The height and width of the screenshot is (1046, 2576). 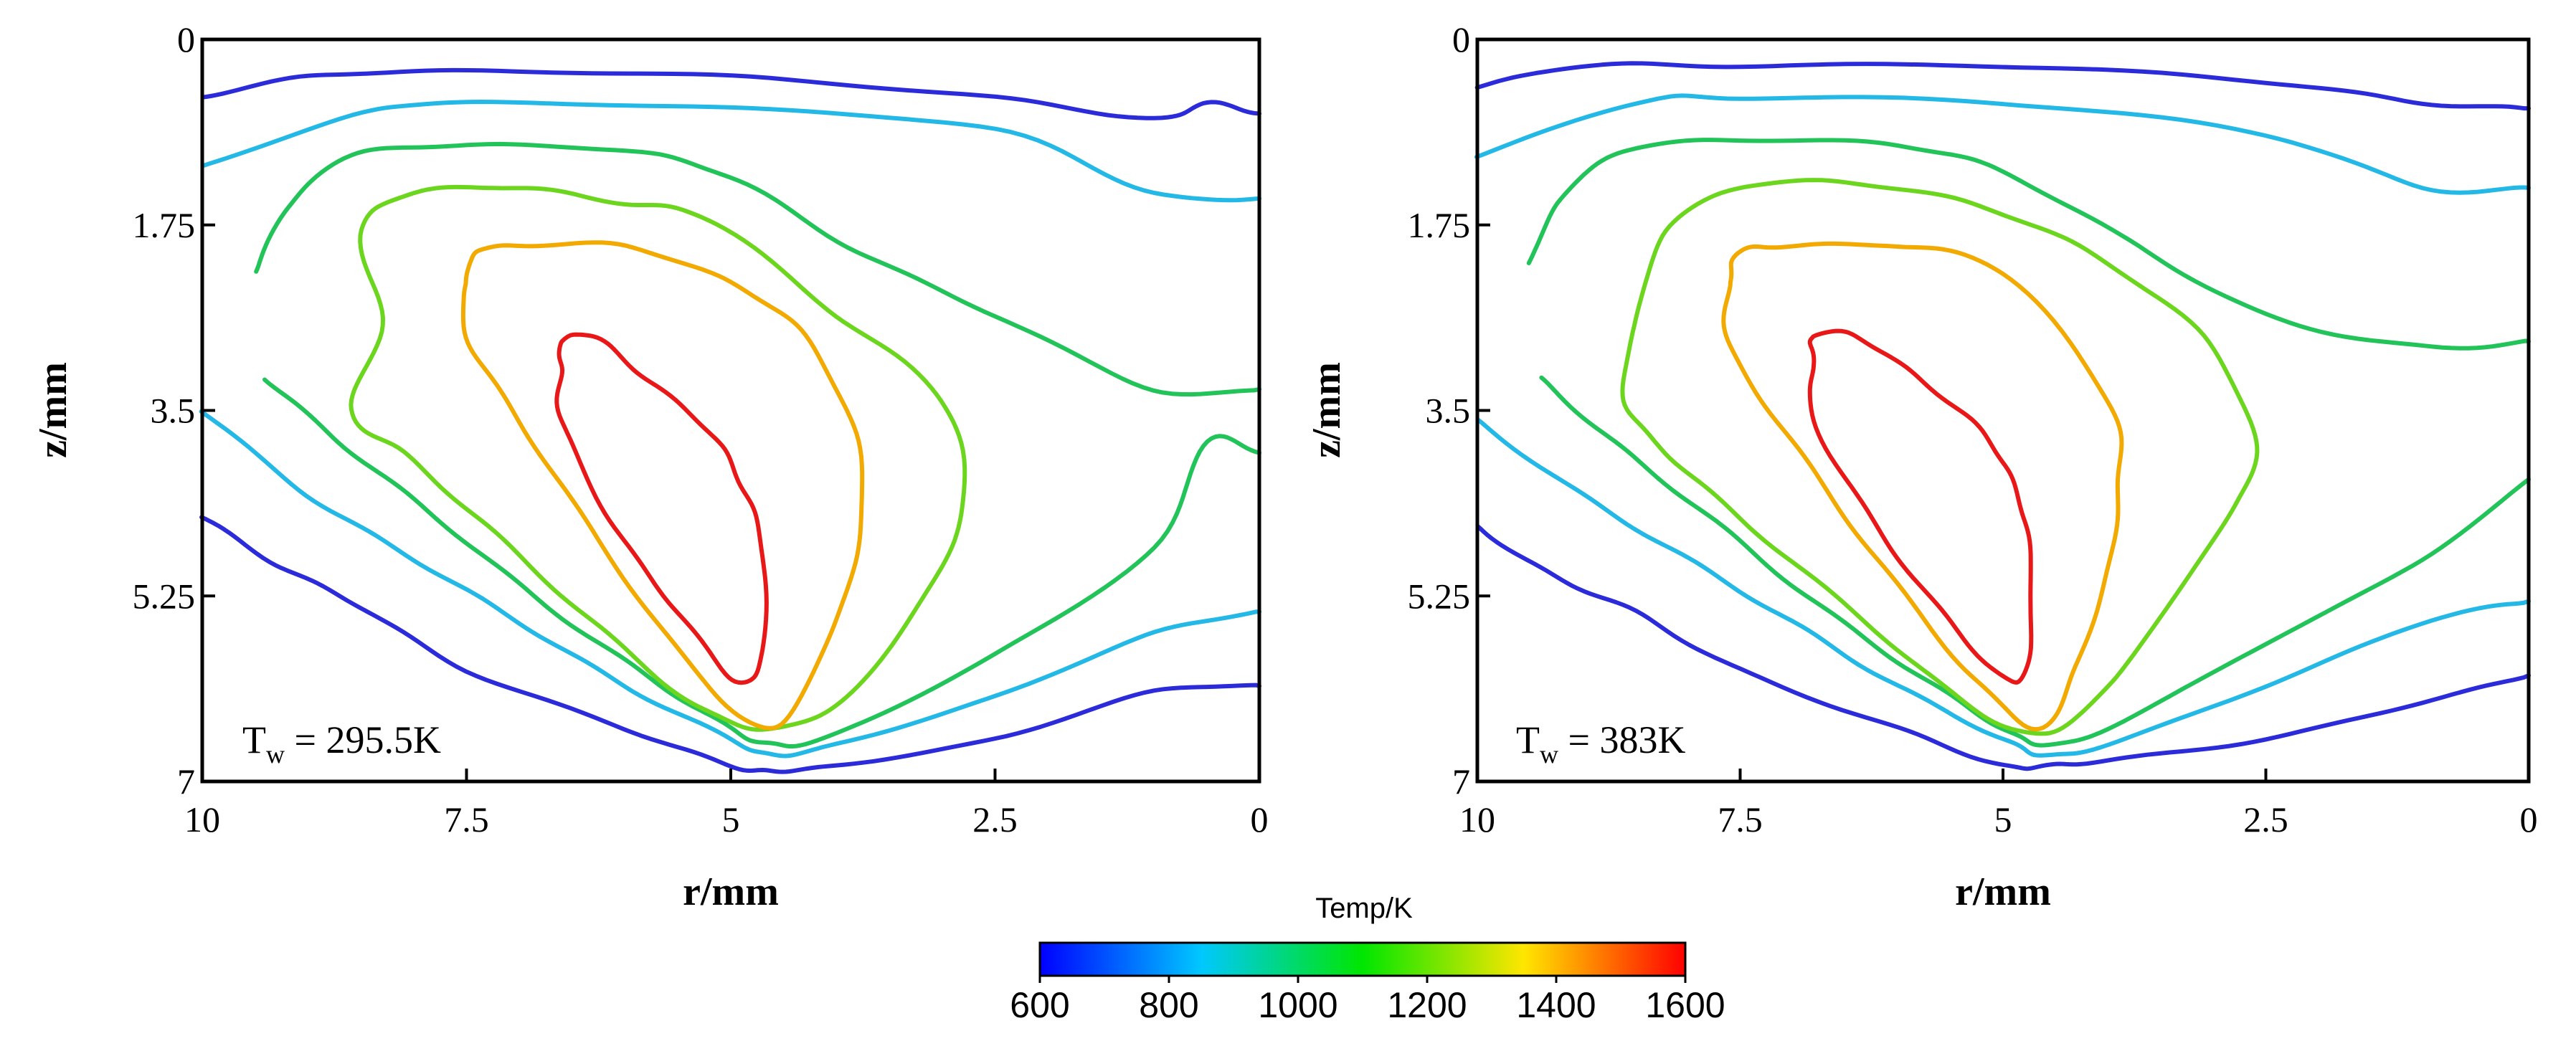 What do you see at coordinates (363, 740) in the screenshot?
I see `annotation-value: = 295.5K` at bounding box center [363, 740].